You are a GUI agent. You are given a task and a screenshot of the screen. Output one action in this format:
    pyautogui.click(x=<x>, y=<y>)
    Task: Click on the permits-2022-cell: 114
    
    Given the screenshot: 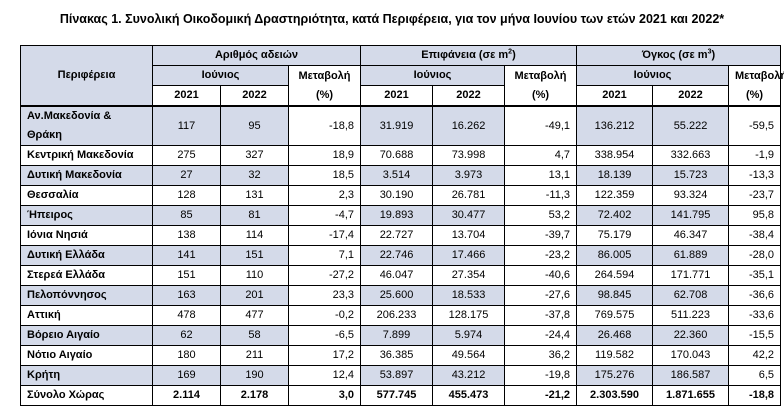 What is the action you would take?
    pyautogui.click(x=254, y=235)
    